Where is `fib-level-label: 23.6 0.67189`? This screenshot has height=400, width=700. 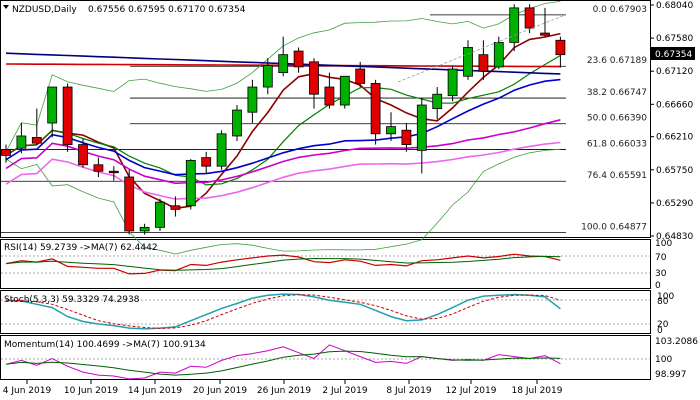 fib-level-label: 23.6 0.67189 is located at coordinates (617, 61).